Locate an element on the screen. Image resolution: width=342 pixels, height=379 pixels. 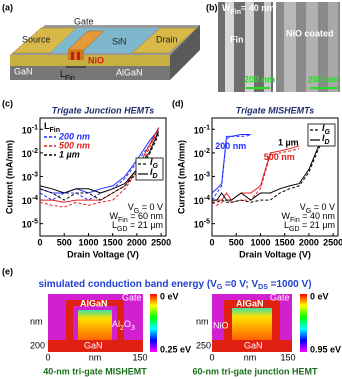
x-tick-label: 2500 is located at coordinates (332, 242).